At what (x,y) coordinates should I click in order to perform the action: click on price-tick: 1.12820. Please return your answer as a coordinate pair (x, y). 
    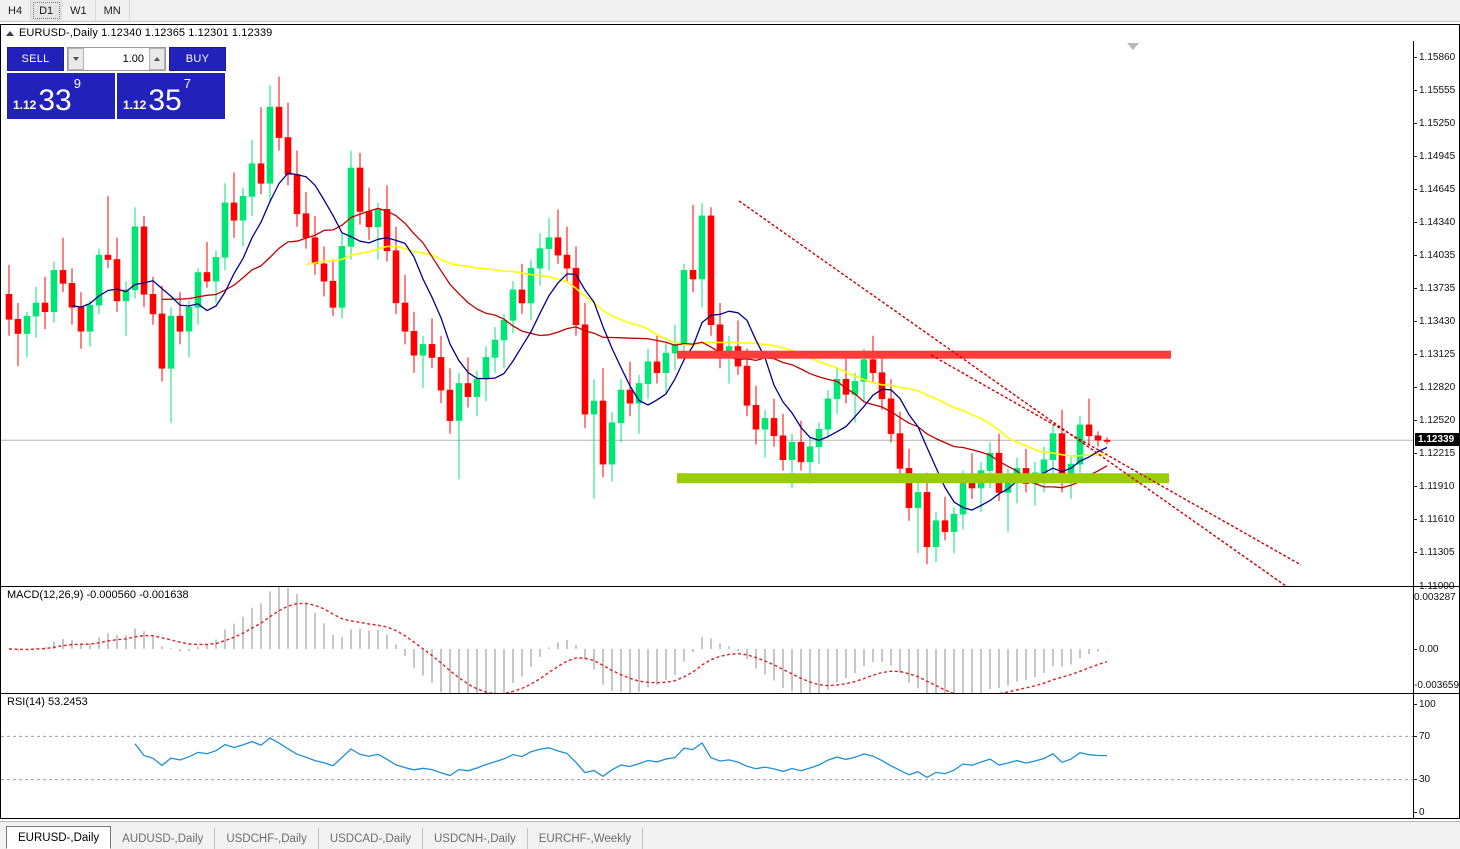
    Looking at the image, I should click on (1437, 388).